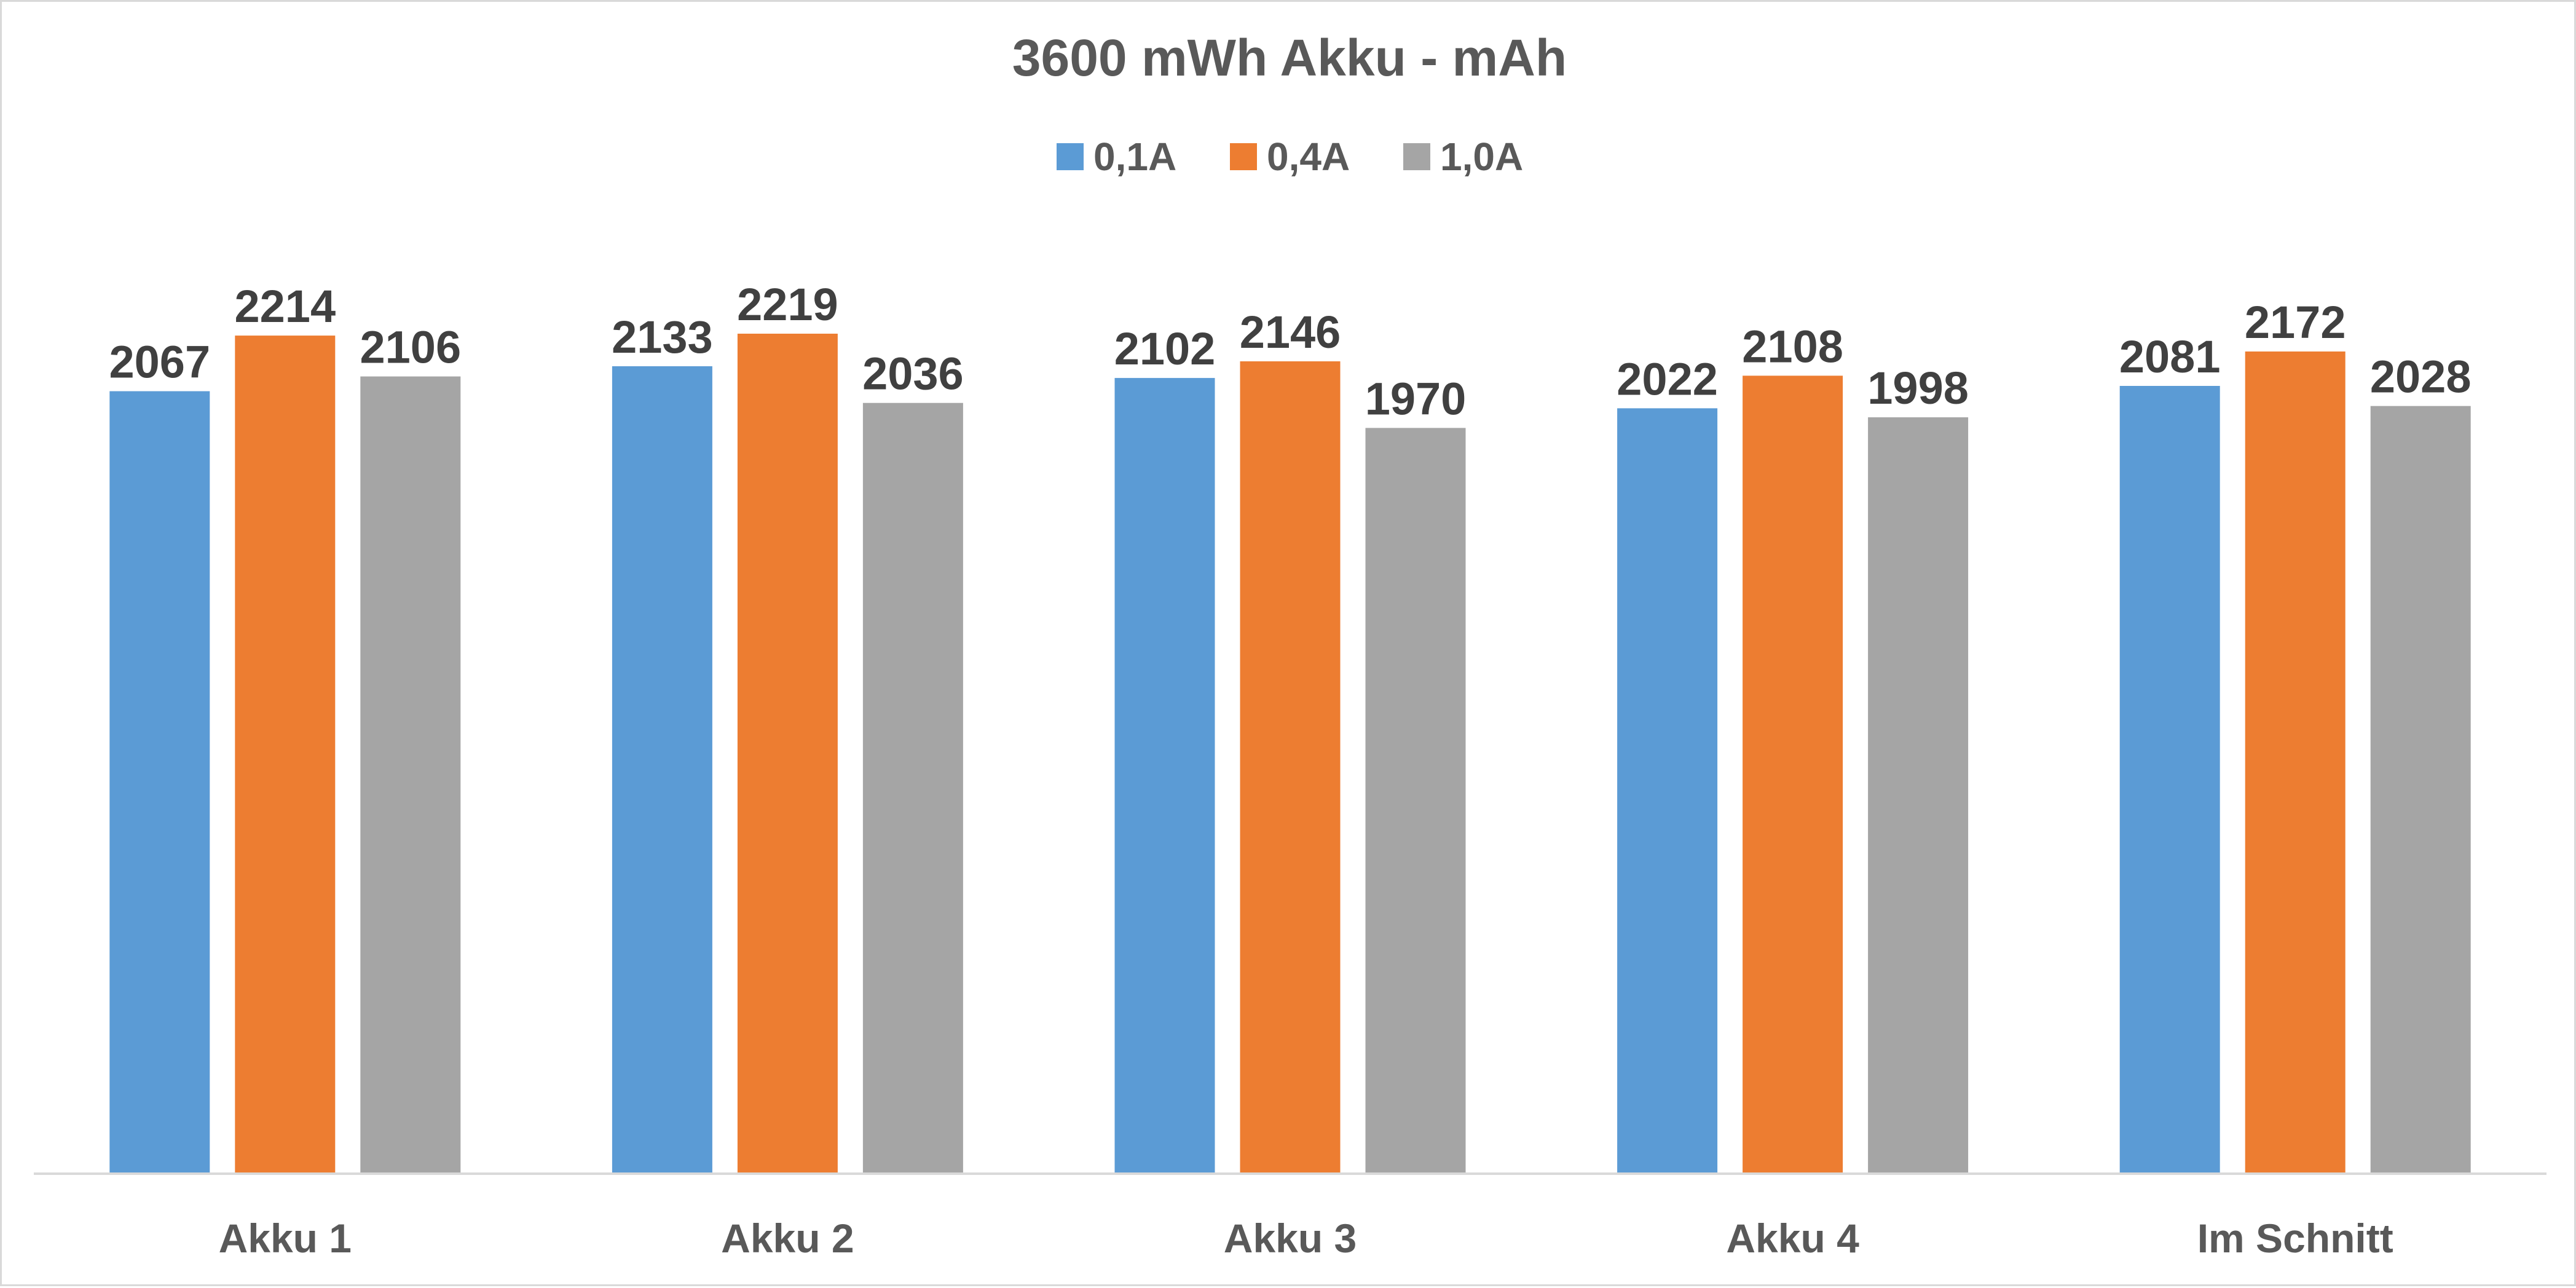 This screenshot has width=2576, height=1288. I want to click on category-label-akku-4: Akku 4, so click(1793, 1238).